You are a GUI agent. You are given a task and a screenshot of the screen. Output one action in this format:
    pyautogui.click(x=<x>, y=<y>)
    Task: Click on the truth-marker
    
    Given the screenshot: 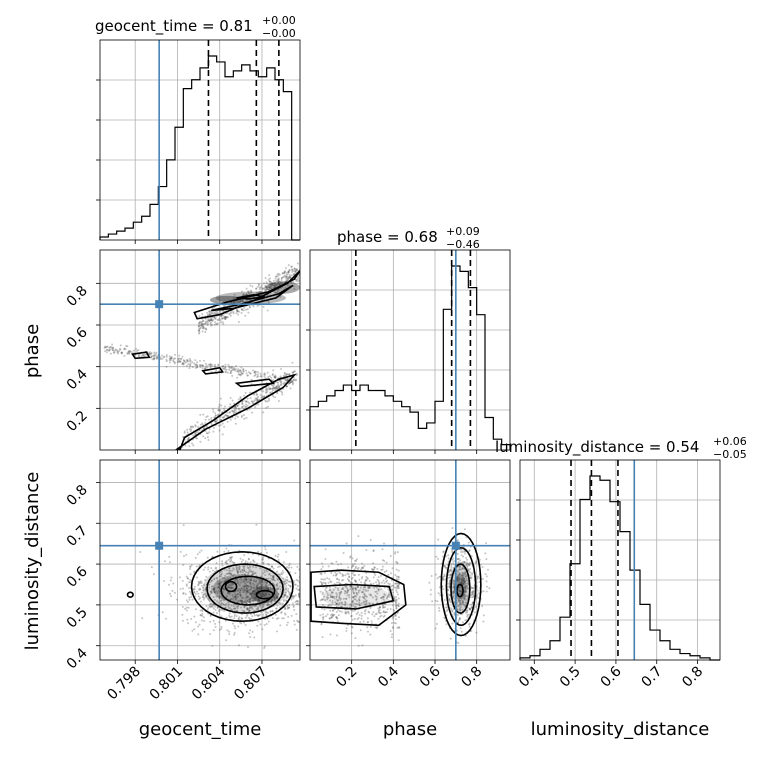 What is the action you would take?
    pyautogui.click(x=159, y=304)
    